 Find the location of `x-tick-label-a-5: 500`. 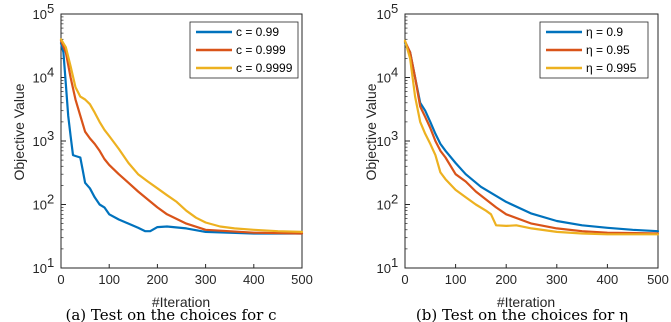

x-tick-label-a-5: 500 is located at coordinates (302, 279).